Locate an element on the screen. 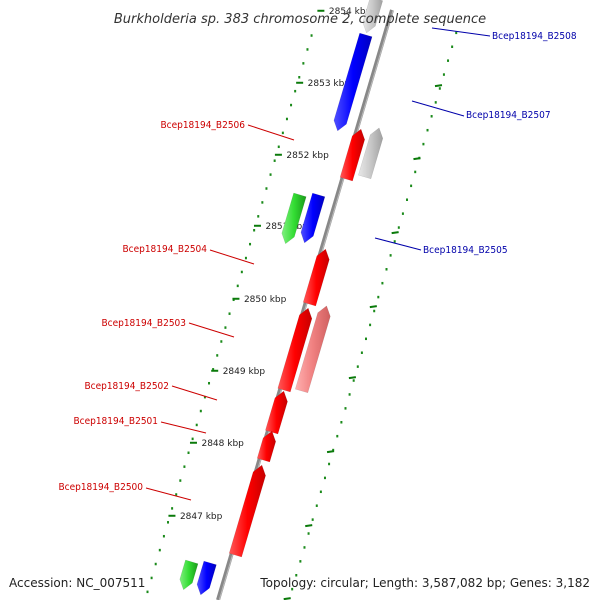 This screenshot has height=600, width=600. gene-label: Bcep18194_B2505 is located at coordinates (465, 250).